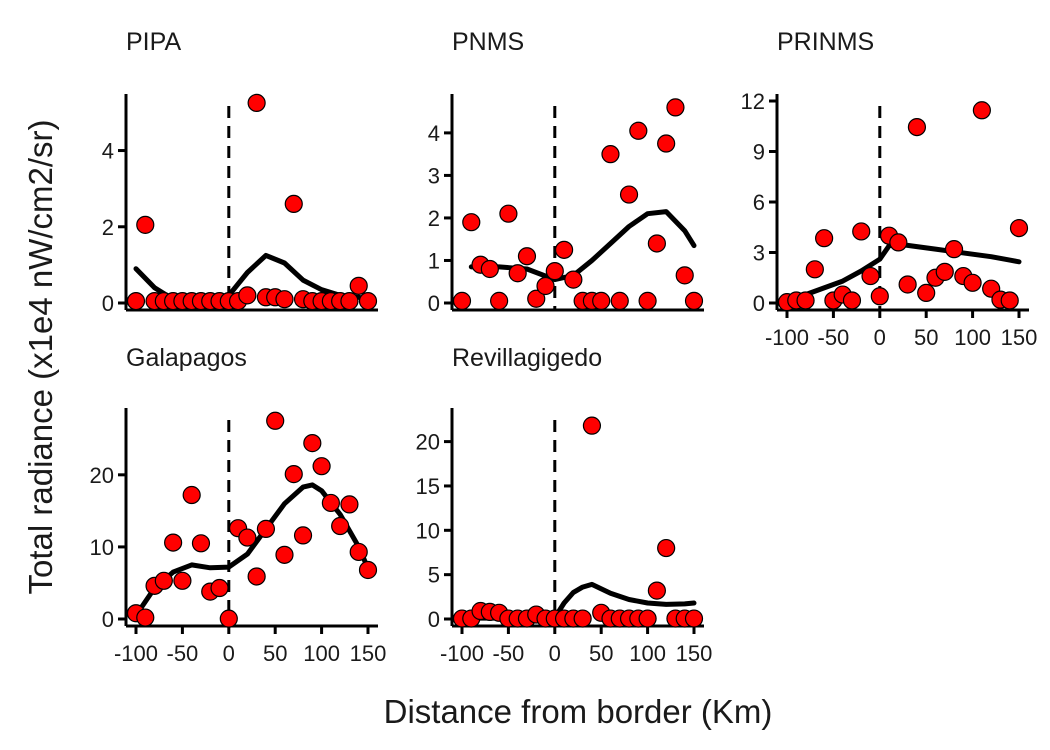  I want to click on panel-1: PIPA 0 2 4, so click(240, 172).